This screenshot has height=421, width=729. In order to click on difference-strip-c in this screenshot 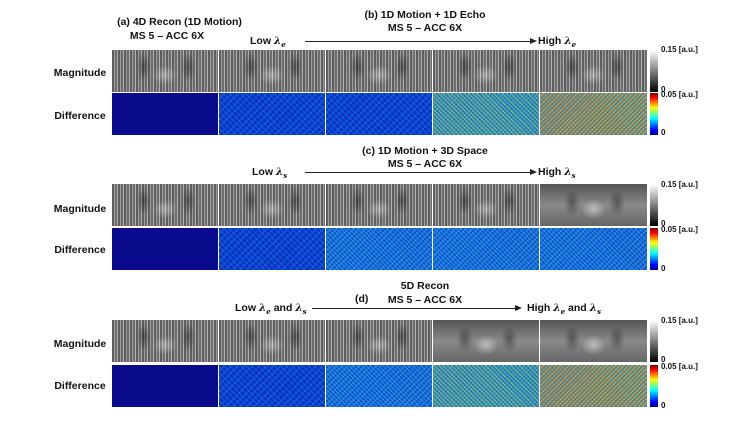, I will do `click(379, 249)`.